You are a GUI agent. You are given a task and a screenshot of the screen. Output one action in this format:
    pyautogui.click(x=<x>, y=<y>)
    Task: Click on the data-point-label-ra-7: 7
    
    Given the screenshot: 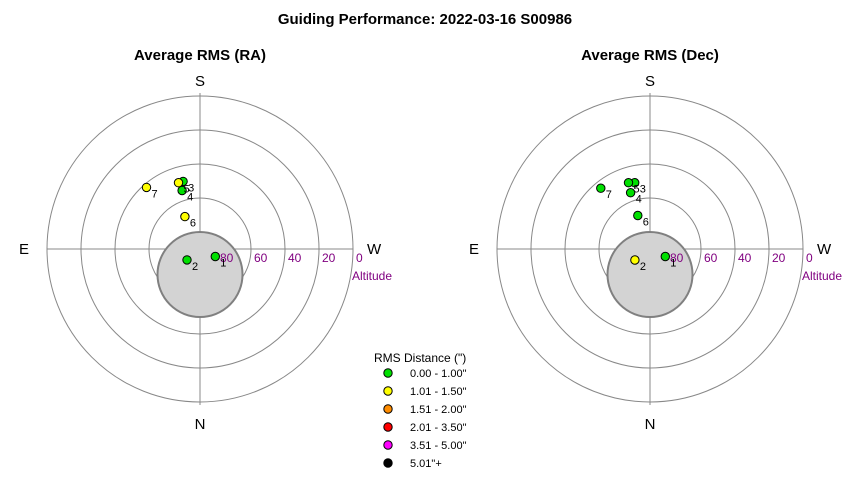 What is the action you would take?
    pyautogui.click(x=155, y=194)
    